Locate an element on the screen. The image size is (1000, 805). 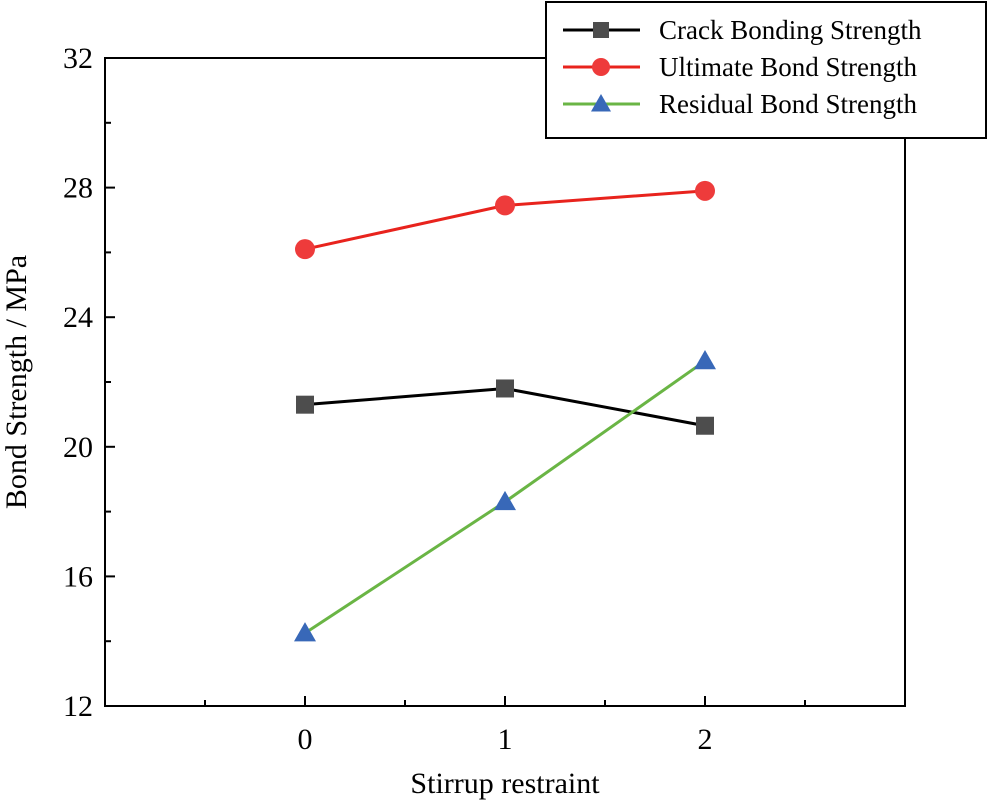
x-axis: 0 1 2 is located at coordinates (505, 726).